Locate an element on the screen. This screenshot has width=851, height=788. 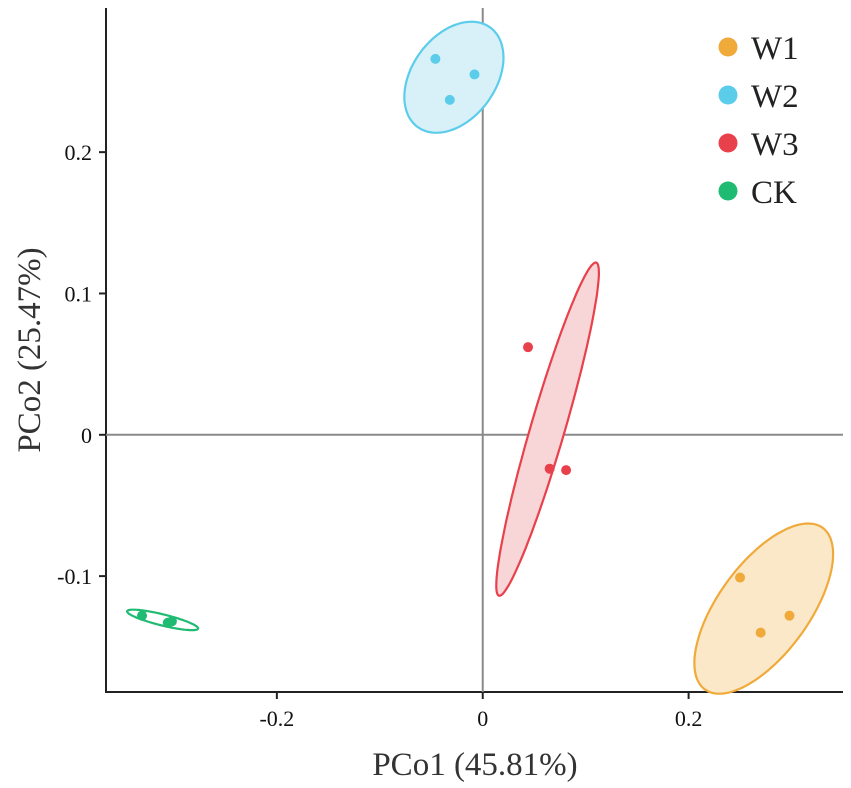
legend-marker-w3 is located at coordinates (728, 143).